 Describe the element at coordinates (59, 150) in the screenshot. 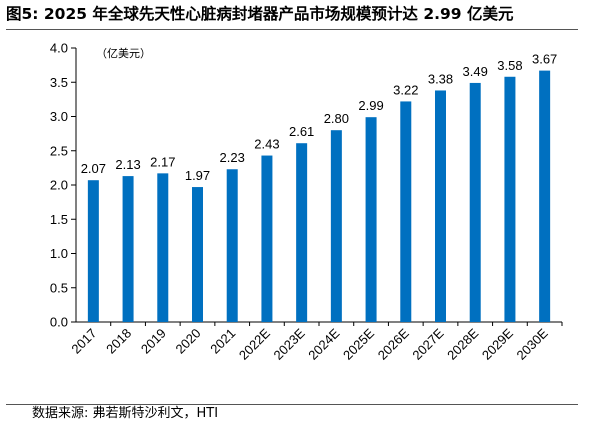

I see `y-tick-label: 2.5` at that location.